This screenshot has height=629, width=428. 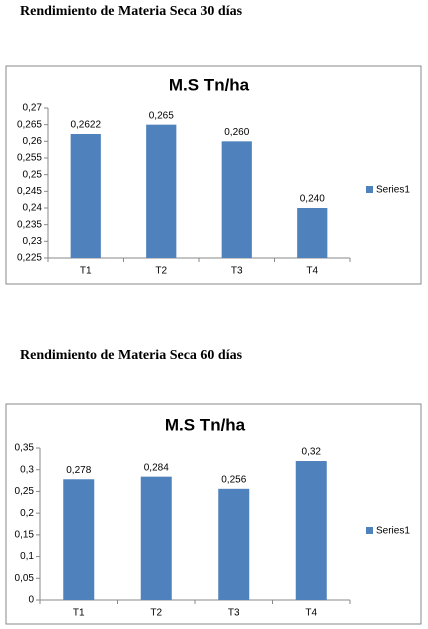 What do you see at coordinates (78, 470) in the screenshot?
I see `data-label: 0,278` at bounding box center [78, 470].